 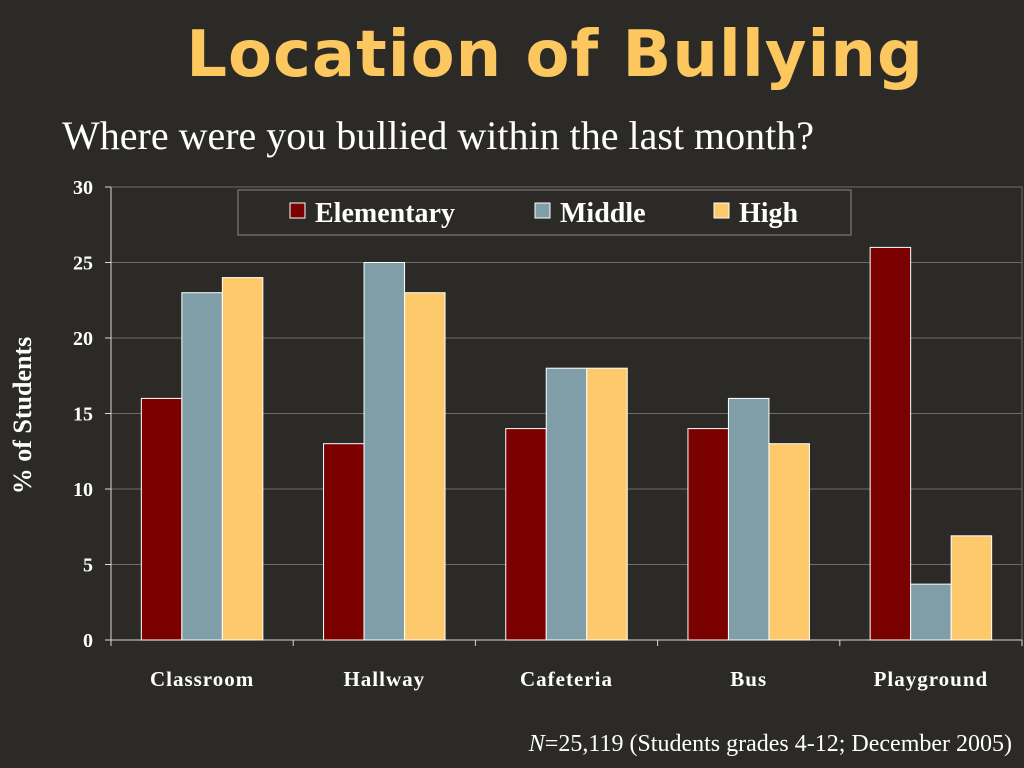 What do you see at coordinates (769, 213) in the screenshot?
I see `legend-label-high: High` at bounding box center [769, 213].